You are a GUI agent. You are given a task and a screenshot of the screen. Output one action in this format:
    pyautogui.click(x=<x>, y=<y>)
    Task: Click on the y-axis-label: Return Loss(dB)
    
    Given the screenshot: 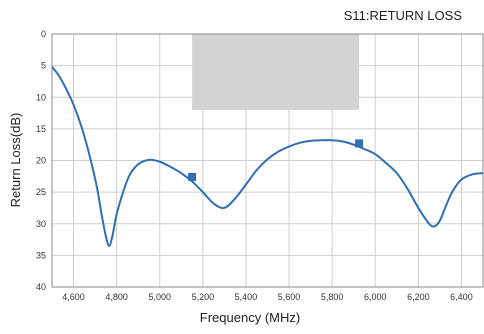 What is the action you would take?
    pyautogui.click(x=15, y=160)
    